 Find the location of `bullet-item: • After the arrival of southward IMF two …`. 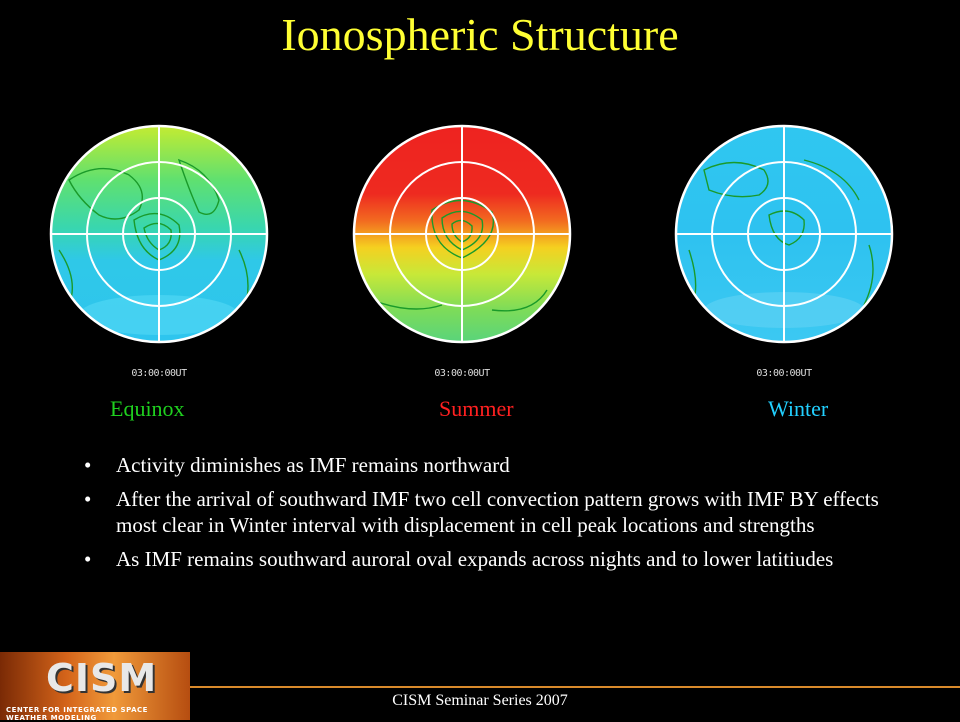

bullet-item: • After the arrival of southward IMF two … is located at coordinates (484, 512).